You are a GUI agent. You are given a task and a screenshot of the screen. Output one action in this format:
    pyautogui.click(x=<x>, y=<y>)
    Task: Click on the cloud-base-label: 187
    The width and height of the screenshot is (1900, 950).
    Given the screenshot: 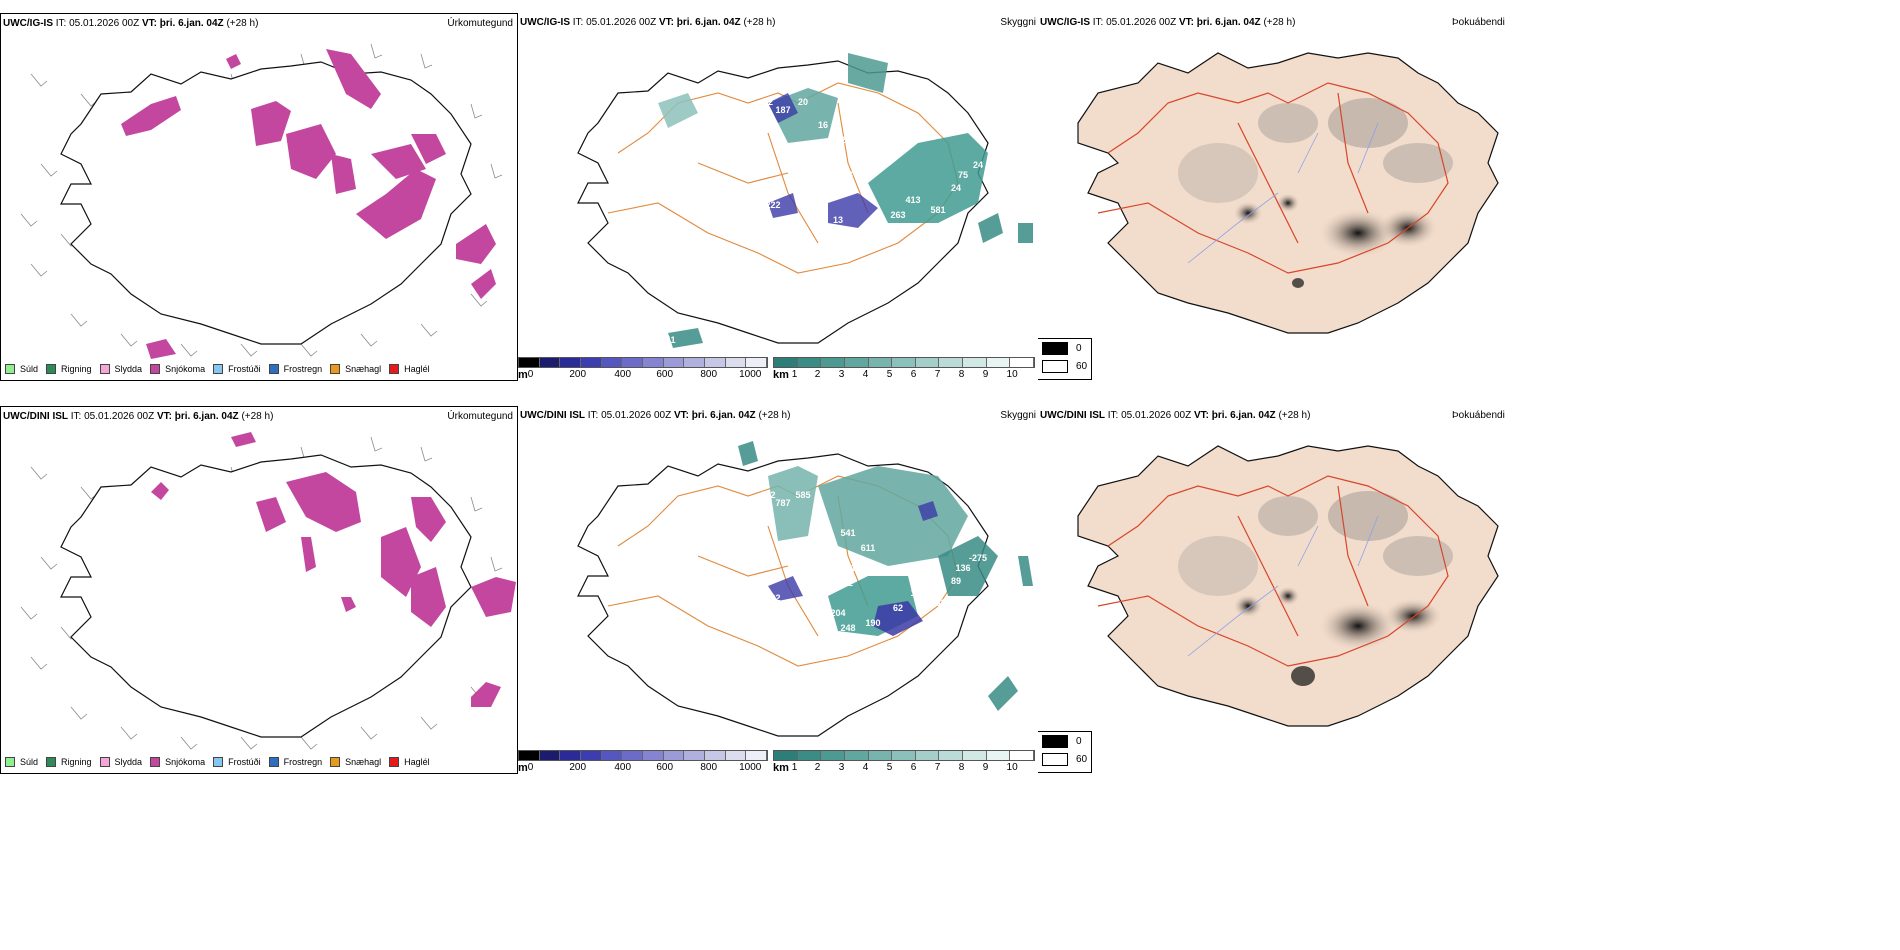 What is the action you would take?
    pyautogui.click(x=782, y=110)
    